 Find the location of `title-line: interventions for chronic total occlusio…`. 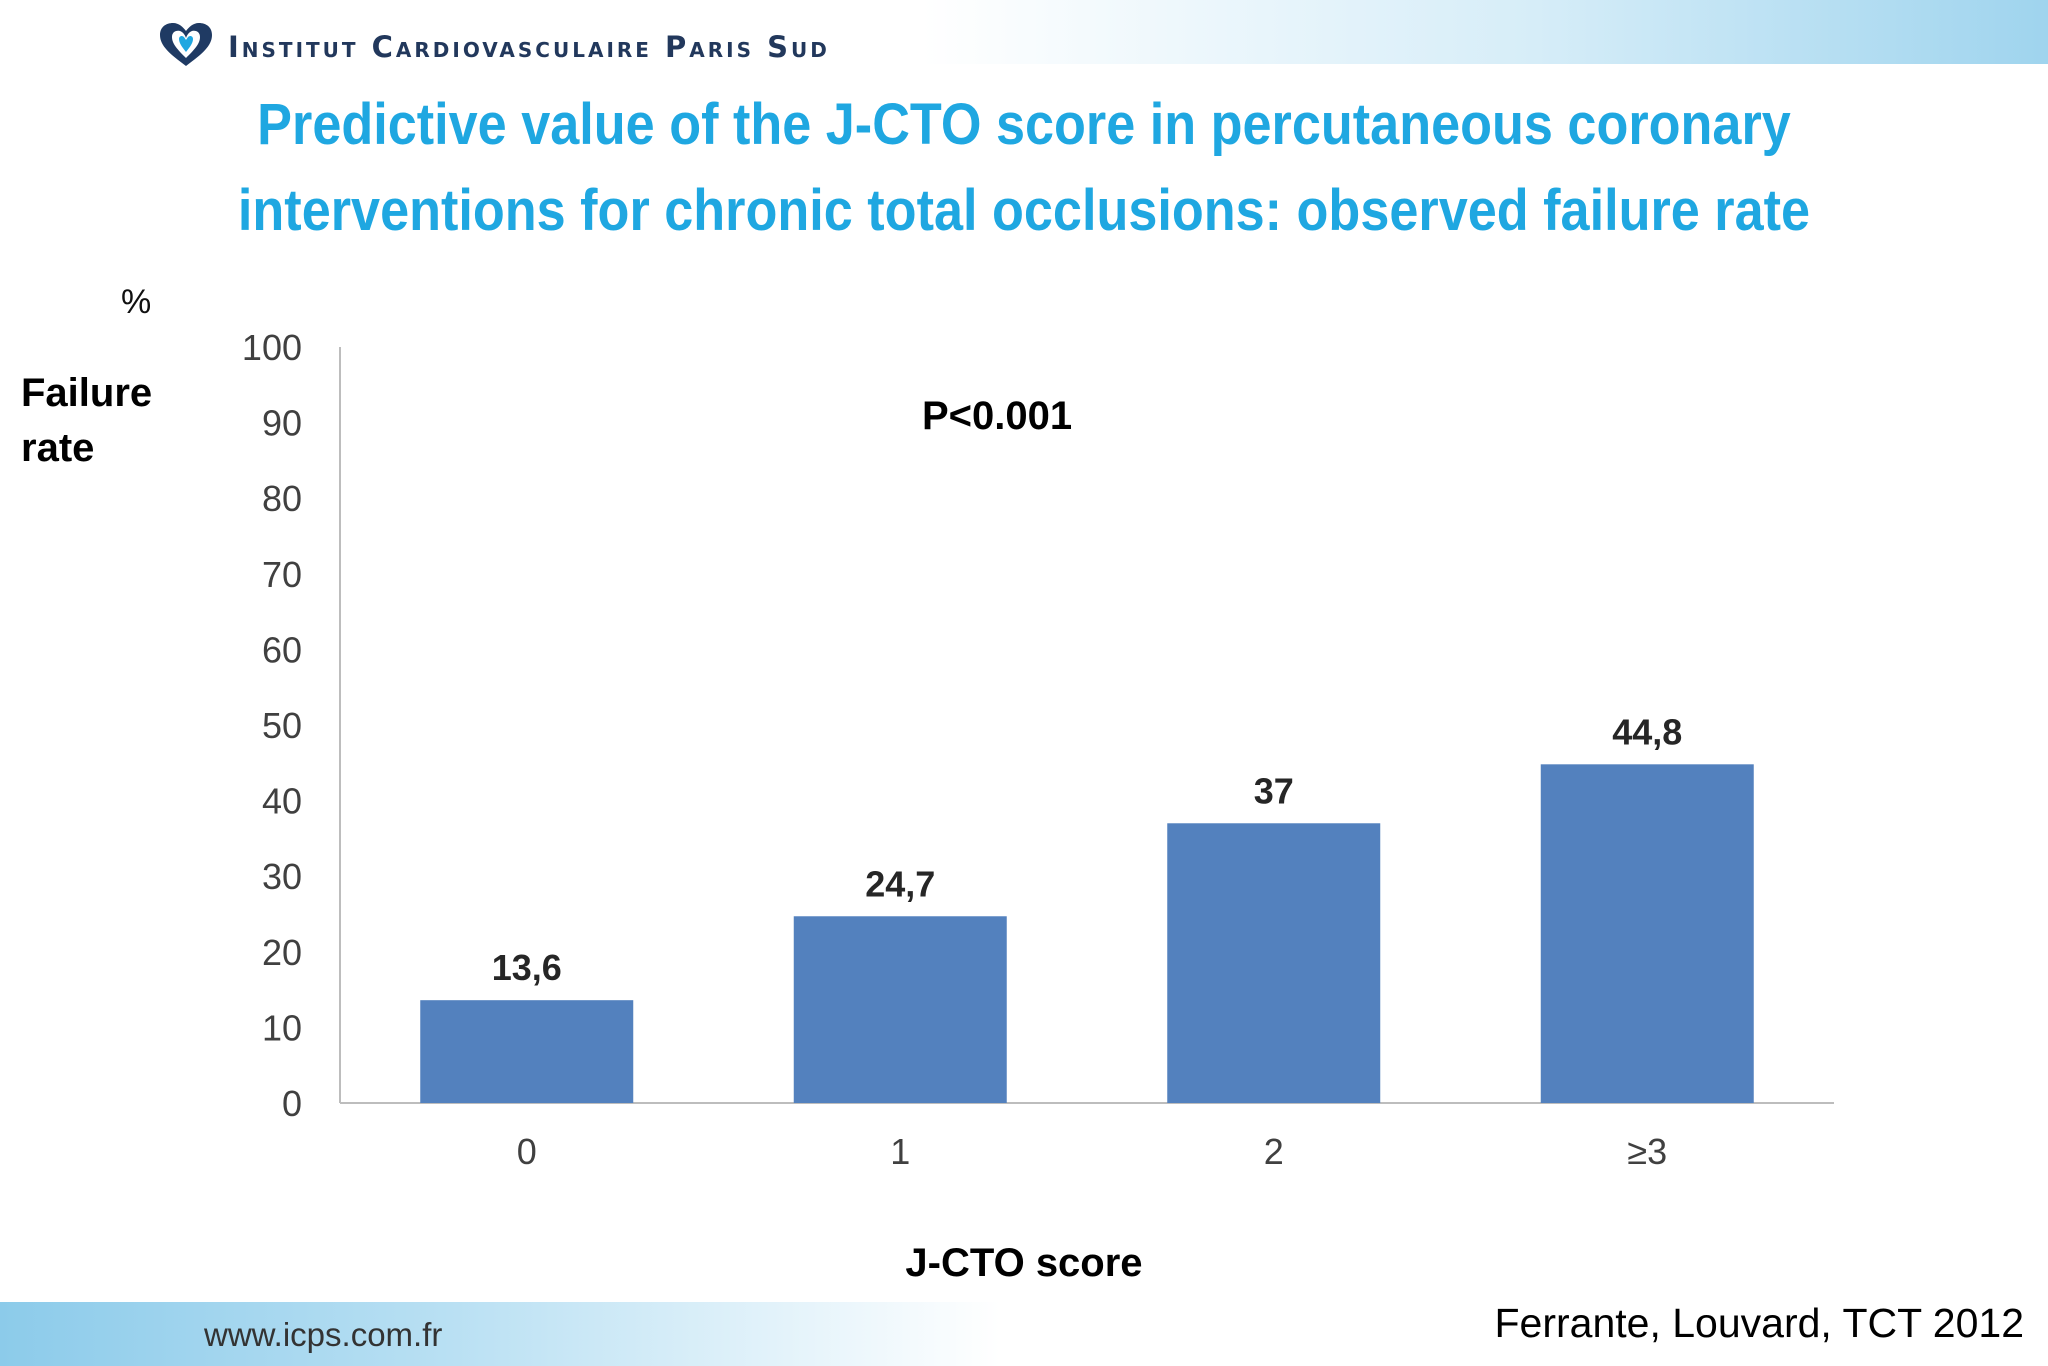

title-line: interventions for chronic total occlusio… is located at coordinates (1024, 210).